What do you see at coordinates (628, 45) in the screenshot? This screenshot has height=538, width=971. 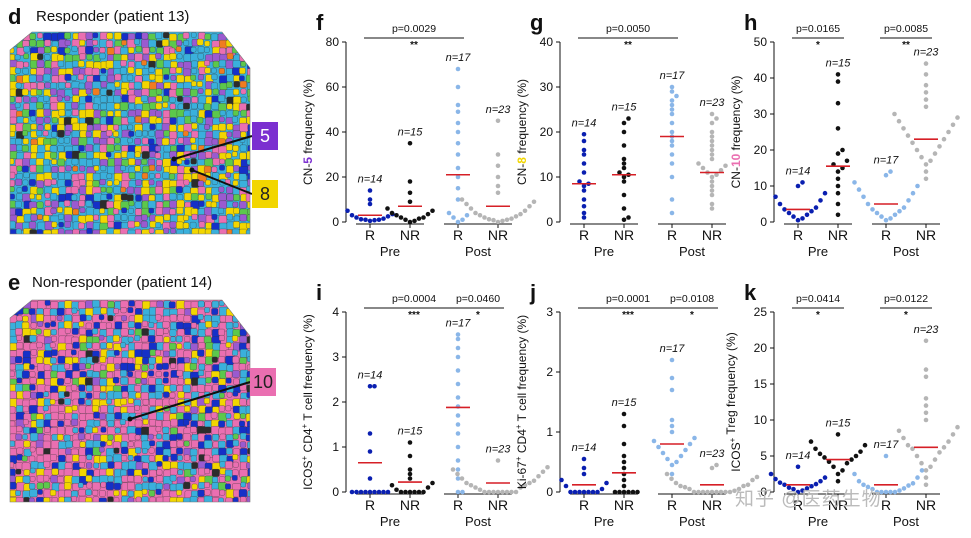 I see `significance-stars: **` at bounding box center [628, 45].